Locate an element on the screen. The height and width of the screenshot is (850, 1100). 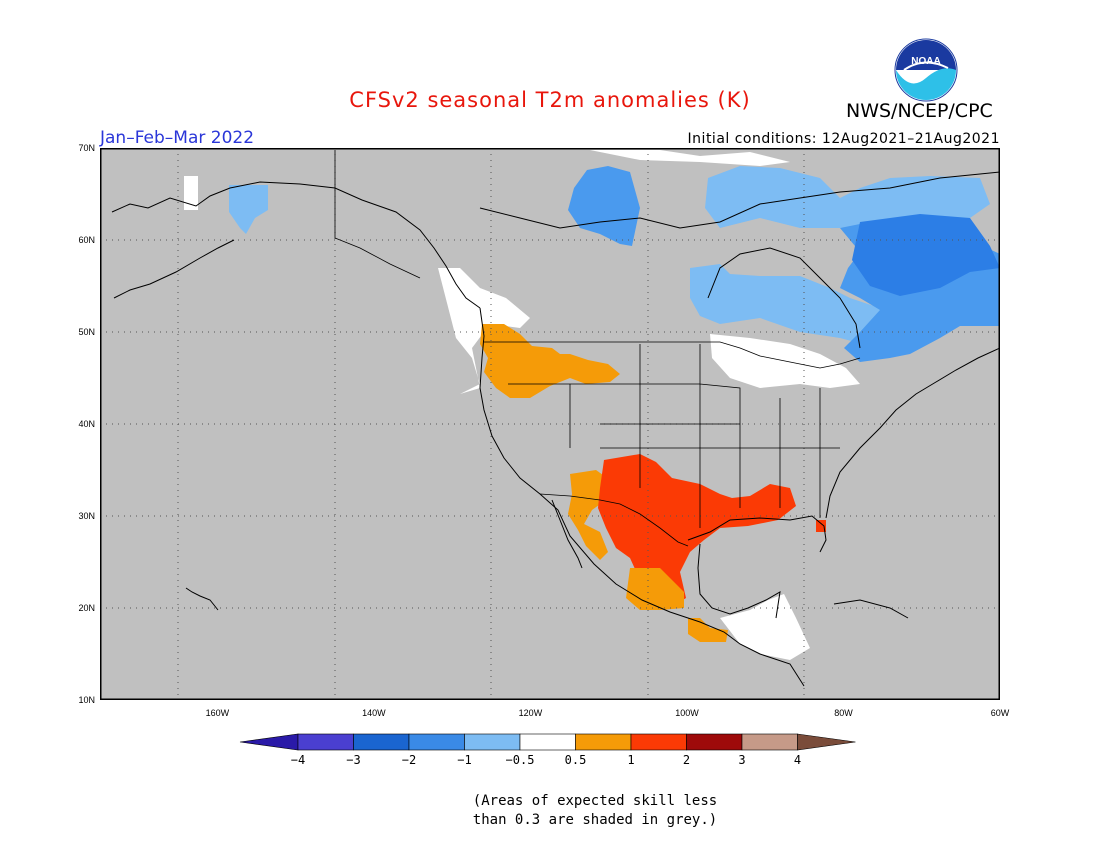
lon-tick-label: 120W is located at coordinates (531, 713).